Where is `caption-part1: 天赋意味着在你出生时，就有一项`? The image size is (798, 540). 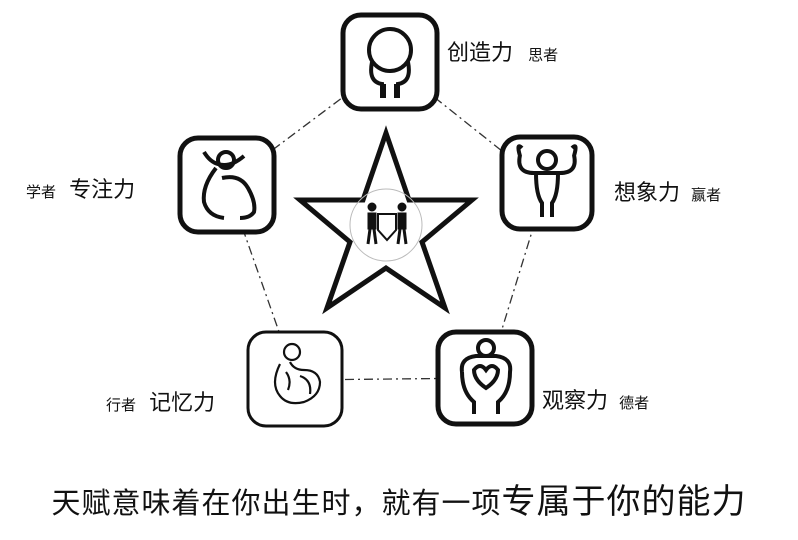
caption-part1: 天赋意味着在你出生时，就有一项 is located at coordinates (276, 503).